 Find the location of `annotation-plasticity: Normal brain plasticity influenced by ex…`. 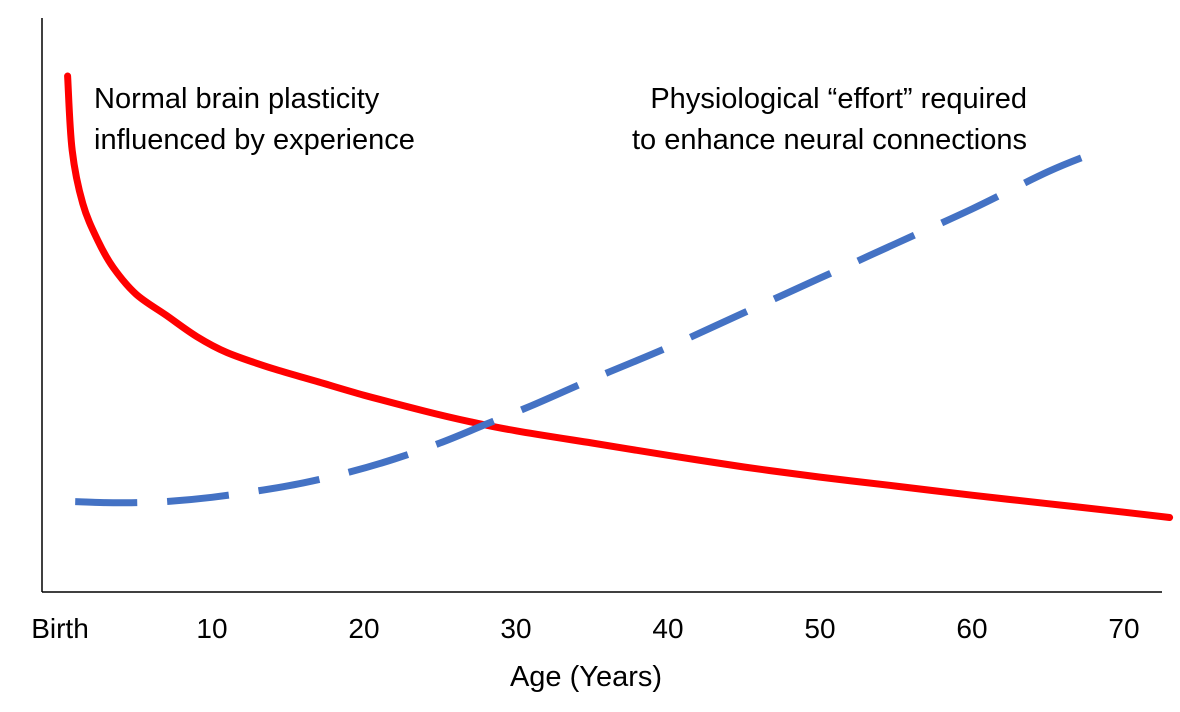

annotation-plasticity: Normal brain plasticity influenced by ex… is located at coordinates (254, 119).